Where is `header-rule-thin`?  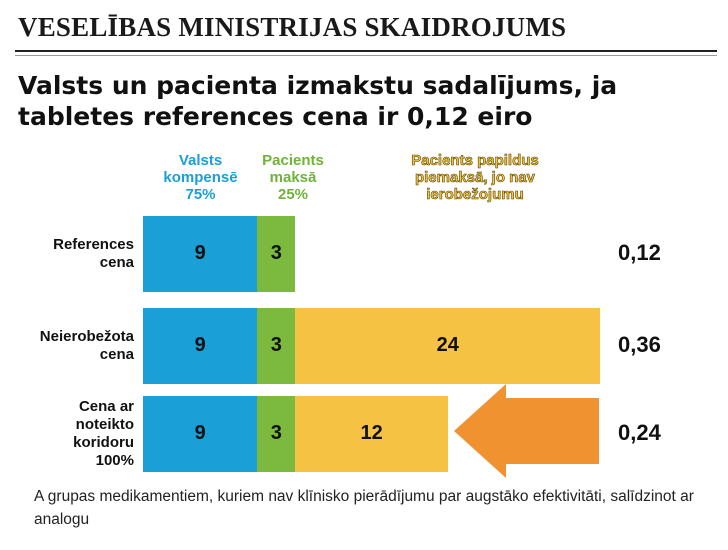
header-rule-thin is located at coordinates (366, 55).